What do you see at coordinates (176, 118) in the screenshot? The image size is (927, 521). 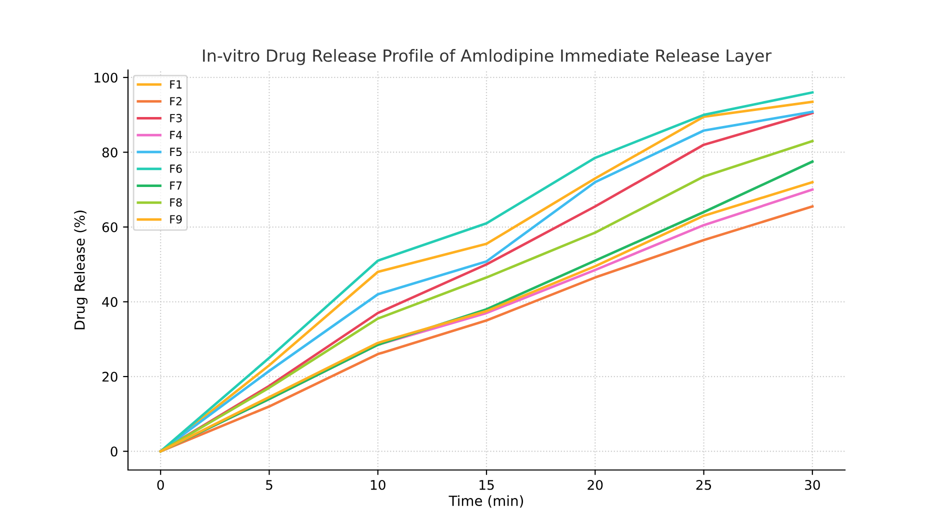 I see `legend-label: F3` at bounding box center [176, 118].